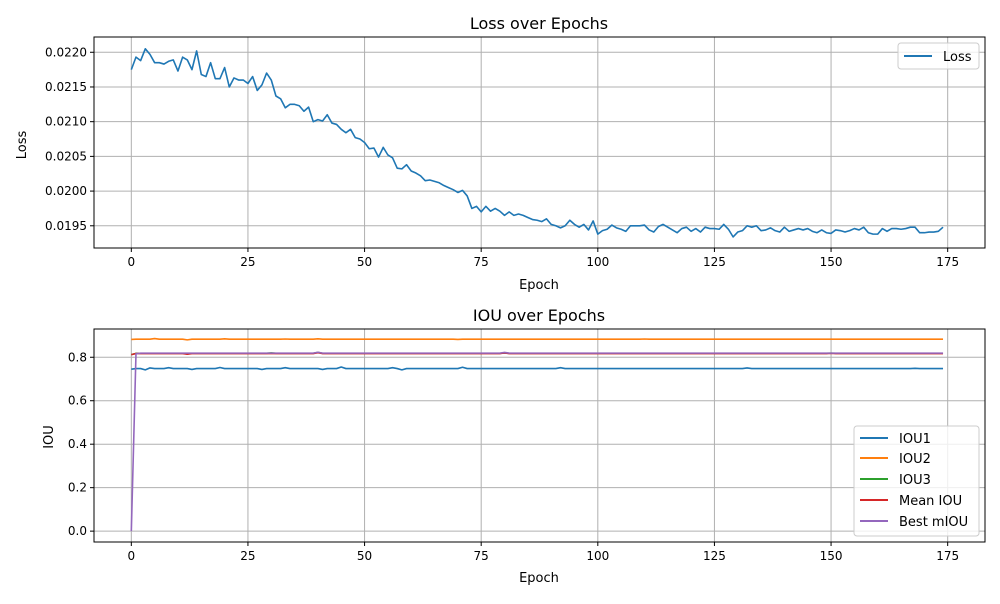 The height and width of the screenshot is (604, 1000). Describe the element at coordinates (597, 556) in the screenshot. I see `iou-xtick-label: 100` at that location.